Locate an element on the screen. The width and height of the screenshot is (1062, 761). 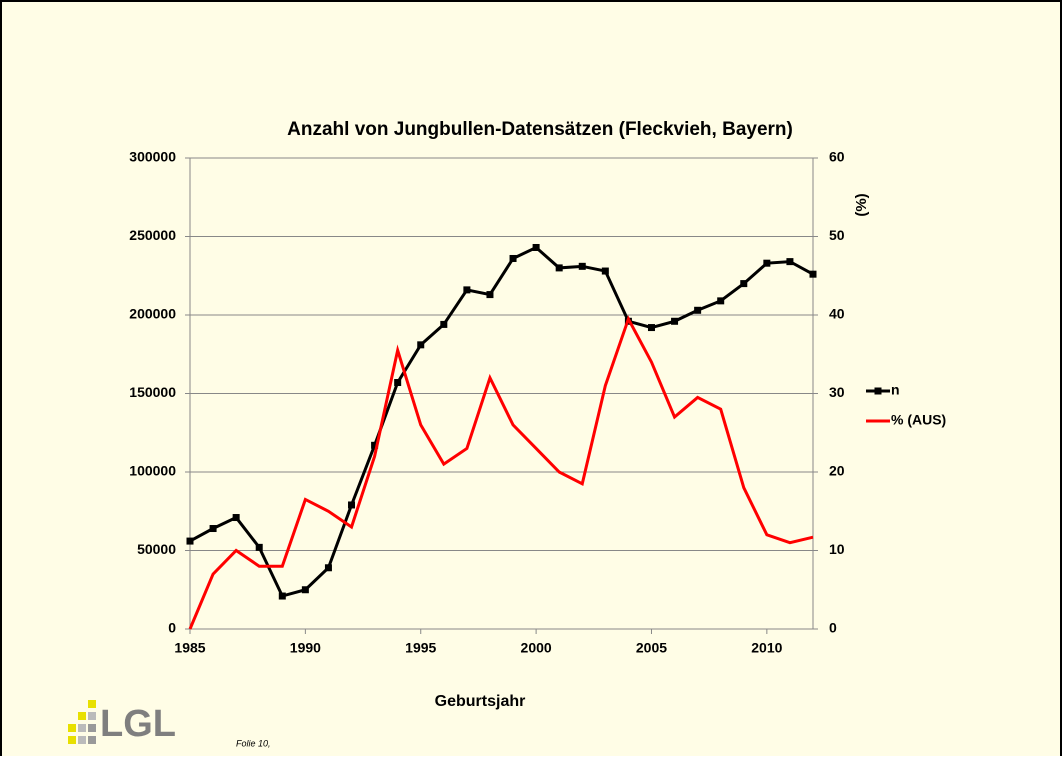
y2-tick-label: 10 is located at coordinates (837, 549).